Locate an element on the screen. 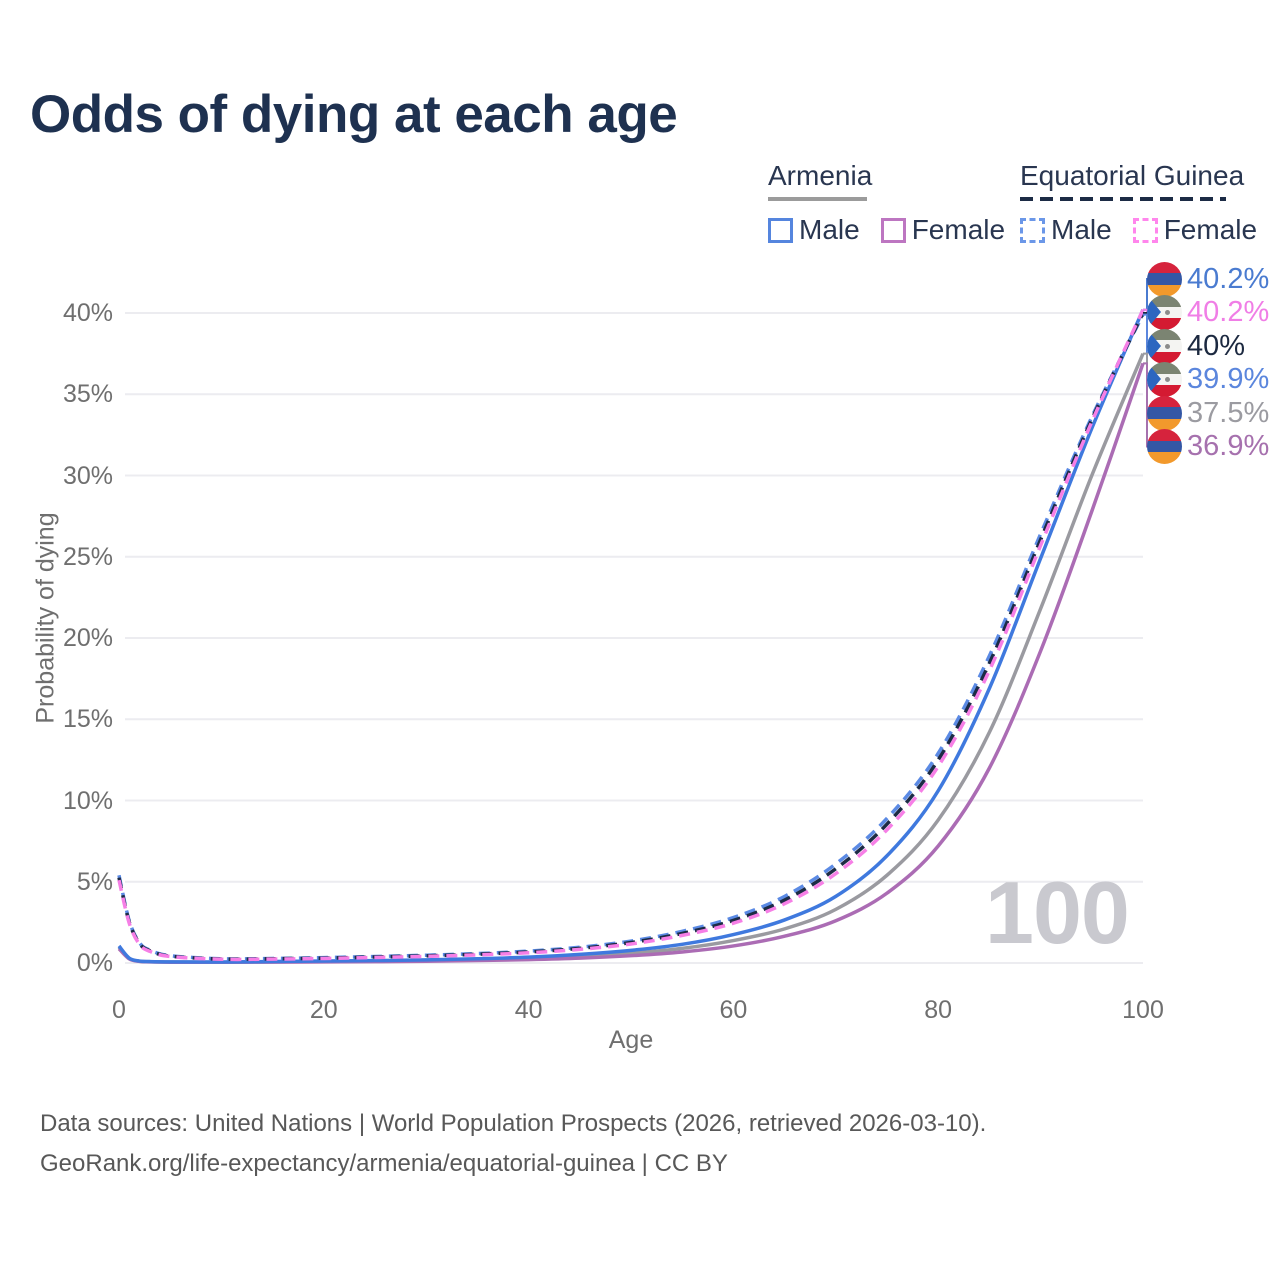 The height and width of the screenshot is (1280, 1280). legend-header-armenia: Armenia is located at coordinates (820, 175).